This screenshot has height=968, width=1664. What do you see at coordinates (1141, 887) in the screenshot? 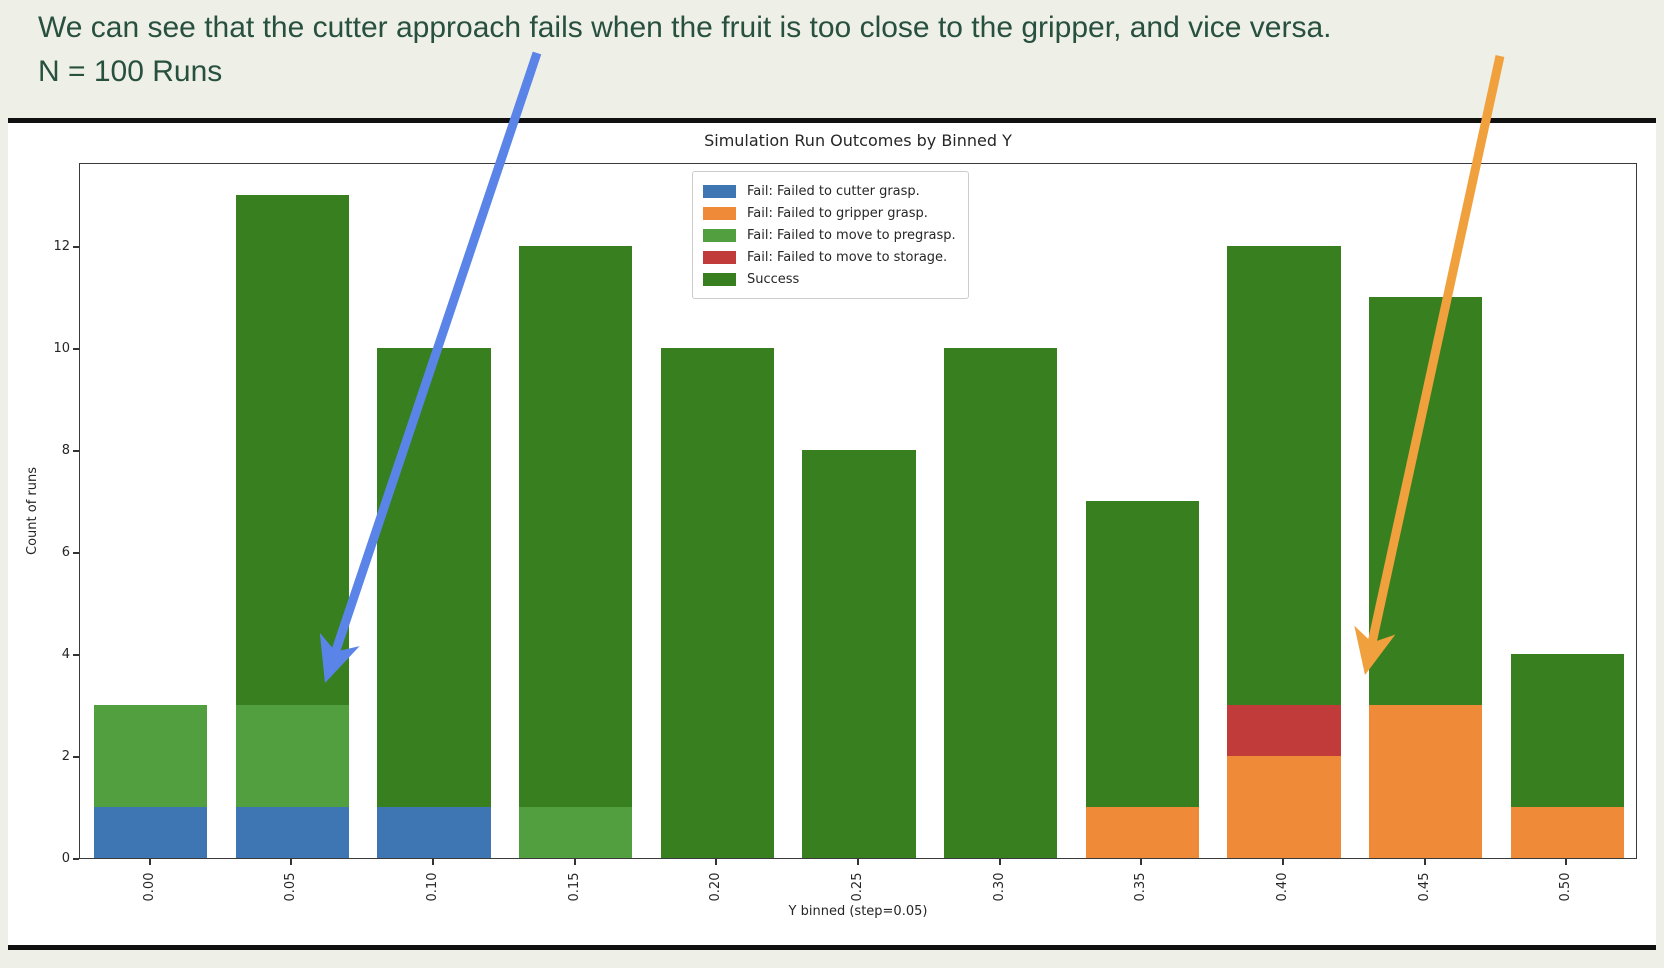
I see `x-tick-label: 0.35` at bounding box center [1141, 887].